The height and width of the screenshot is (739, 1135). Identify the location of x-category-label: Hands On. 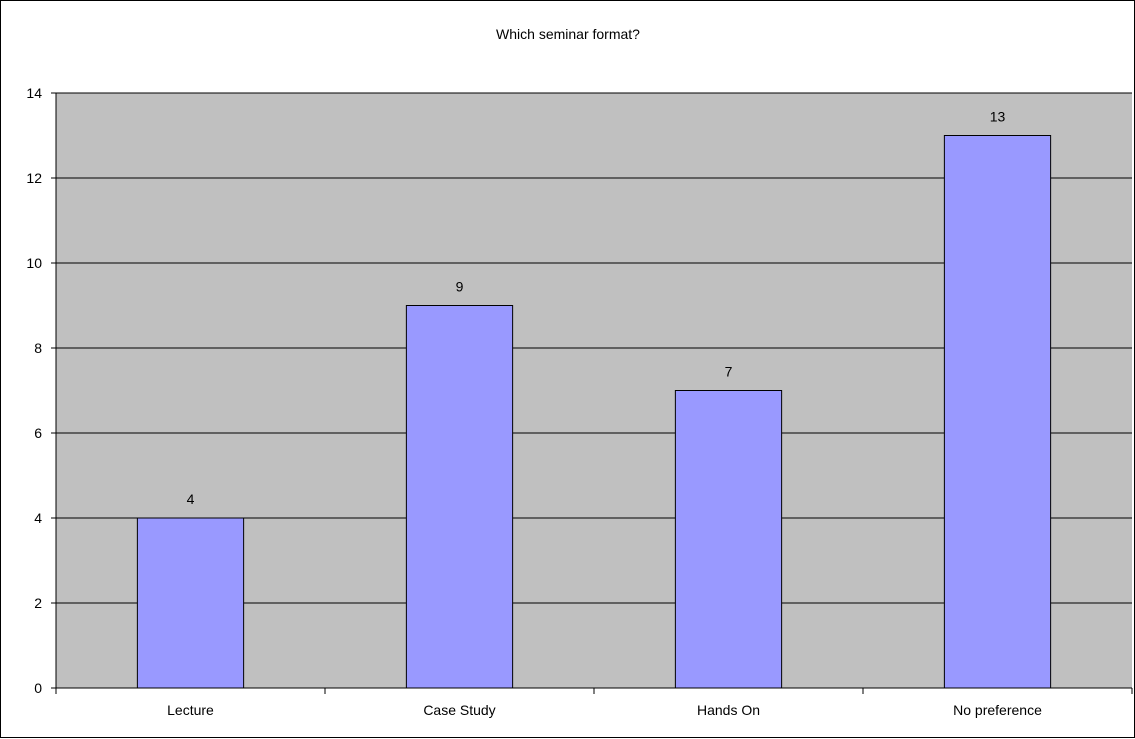
(728, 710).